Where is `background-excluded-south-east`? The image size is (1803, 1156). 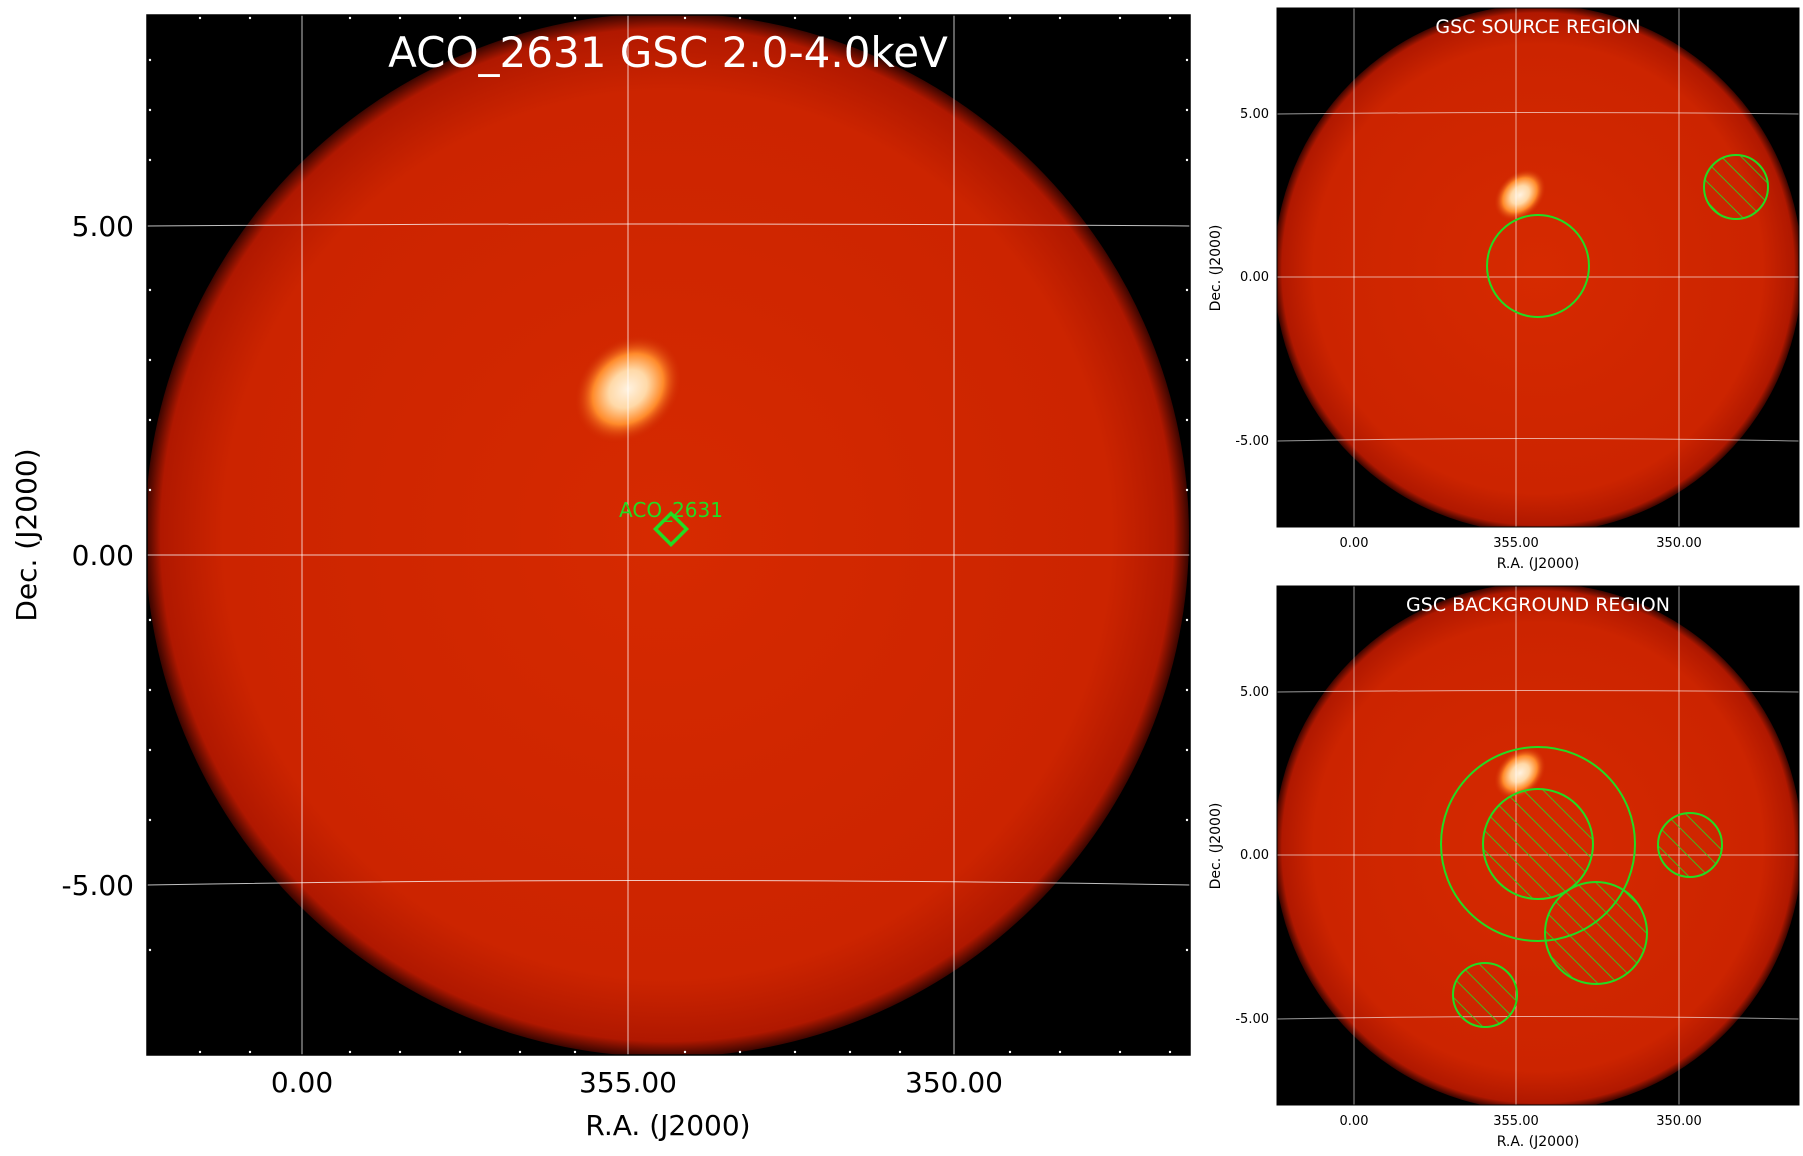
background-excluded-south-east is located at coordinates (1596, 933).